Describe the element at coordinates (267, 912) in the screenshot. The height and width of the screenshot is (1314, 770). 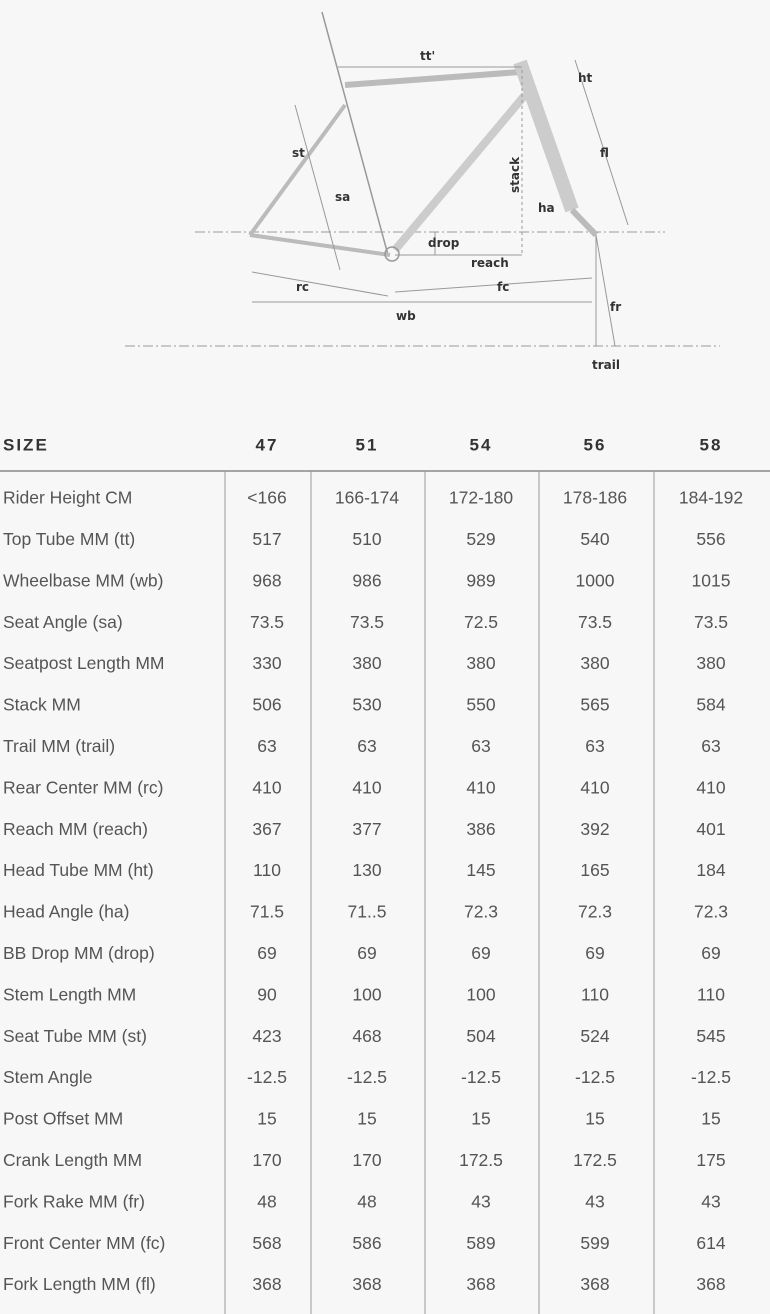
I see `value-cell: 71.5` at that location.